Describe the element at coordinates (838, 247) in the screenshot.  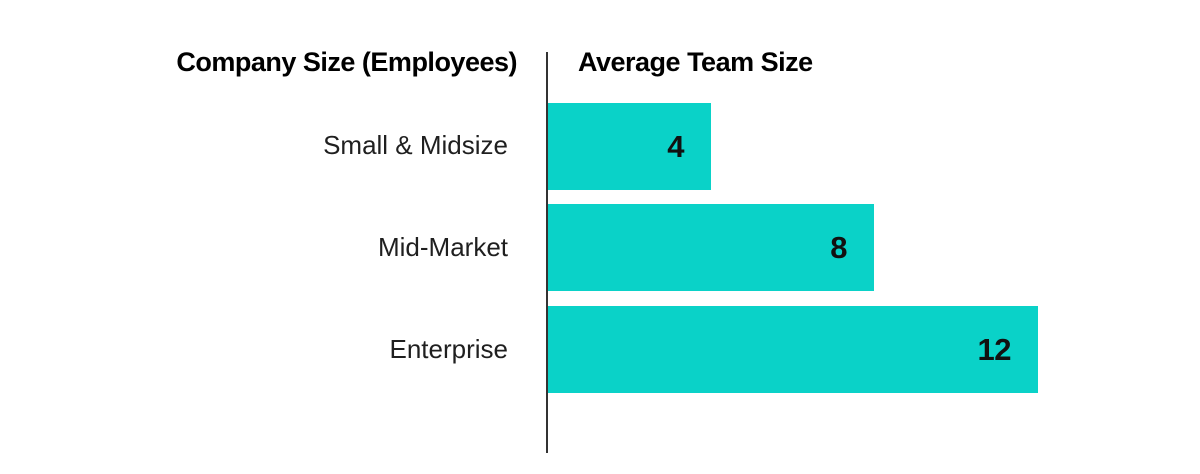
I see `value-label-mid-market: 8` at that location.